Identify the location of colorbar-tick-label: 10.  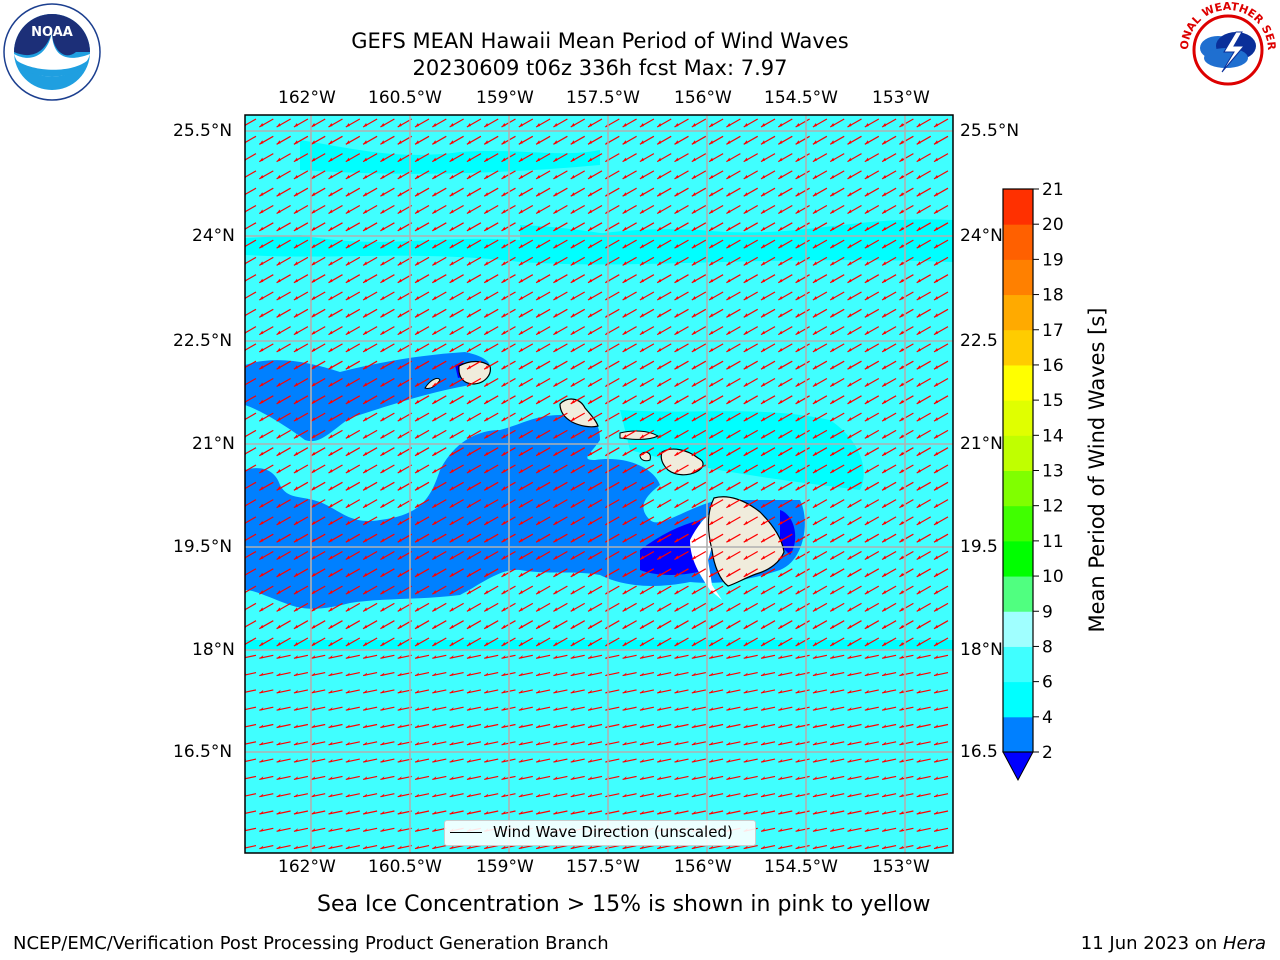
(1053, 577).